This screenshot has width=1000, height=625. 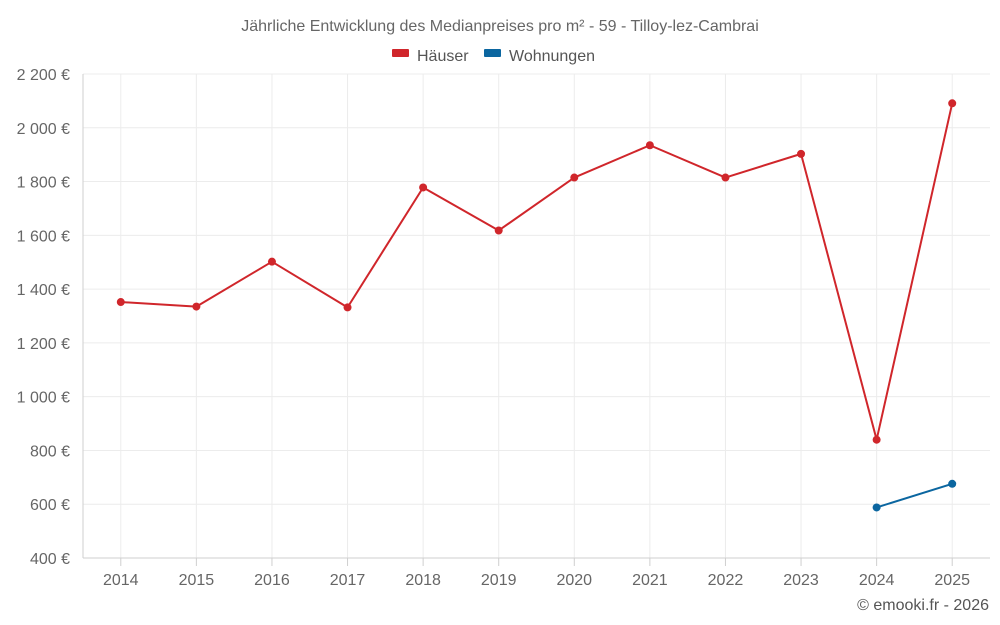 I want to click on legend: Häuser Wohnungen, so click(x=493, y=56).